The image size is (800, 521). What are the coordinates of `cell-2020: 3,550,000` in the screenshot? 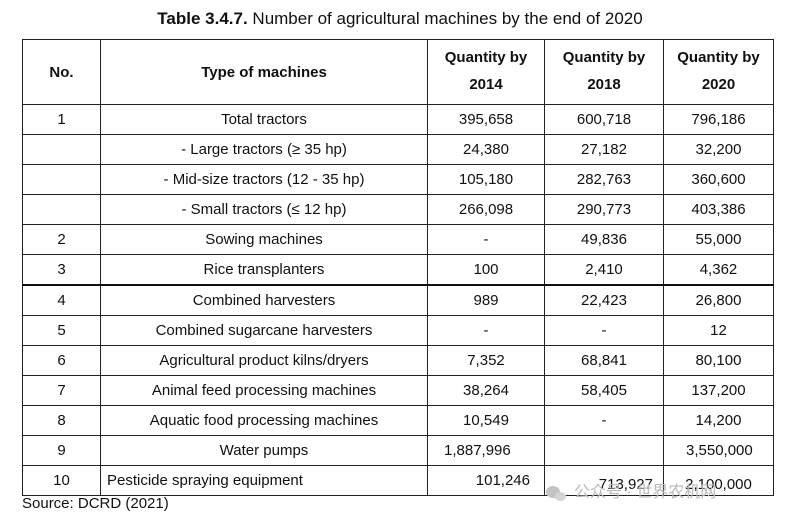 It's located at (718, 450).